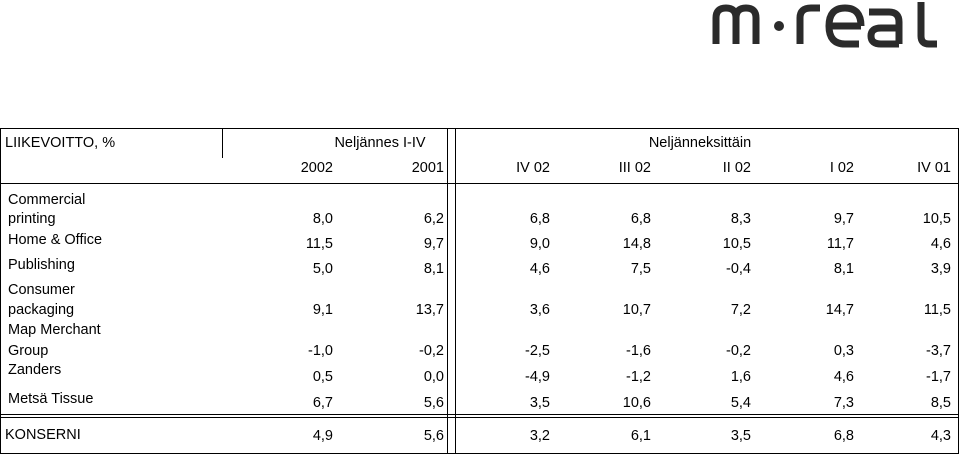 The width and height of the screenshot is (959, 455). Describe the element at coordinates (640, 436) in the screenshot. I see `total-cell: 6,1` at that location.